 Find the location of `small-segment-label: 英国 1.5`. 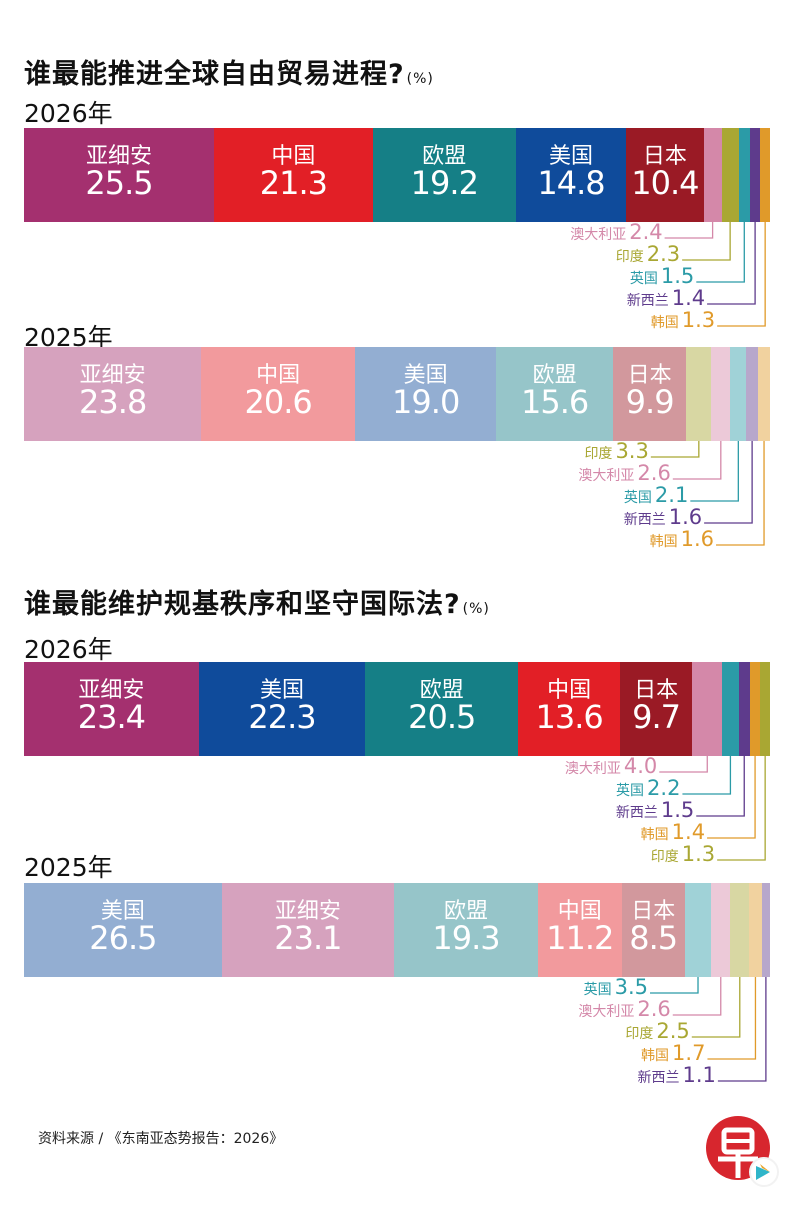

small-segment-label: 英国 1.5 is located at coordinates (662, 276).